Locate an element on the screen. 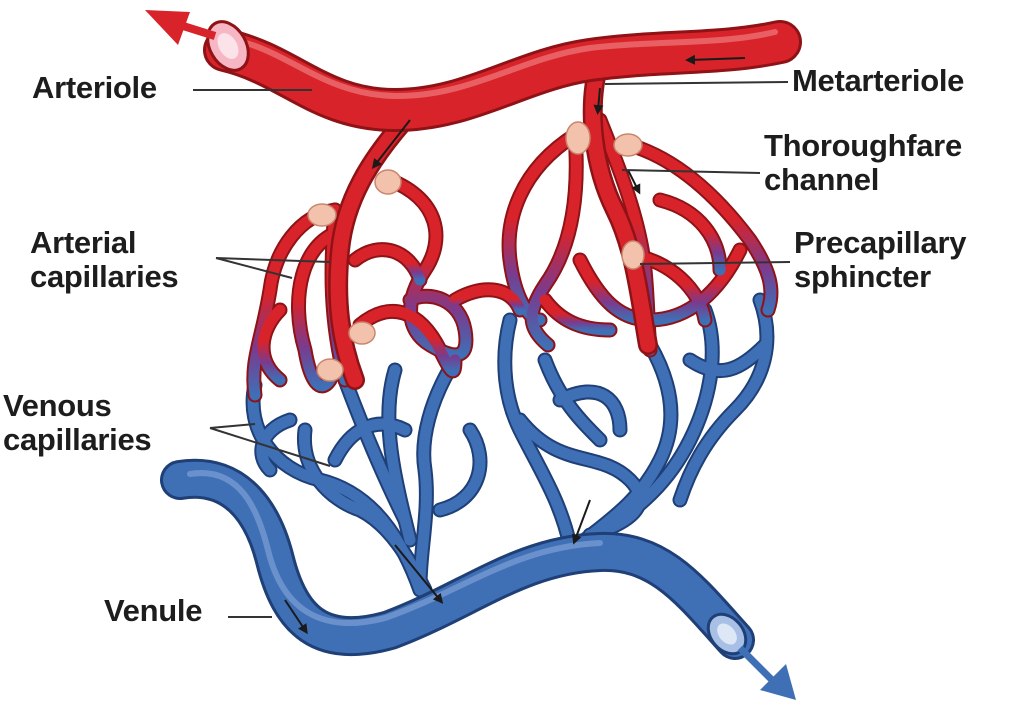 Image resolution: width=1012 pixels, height=703 pixels. leader-metarteriole is located at coordinates (696, 83).